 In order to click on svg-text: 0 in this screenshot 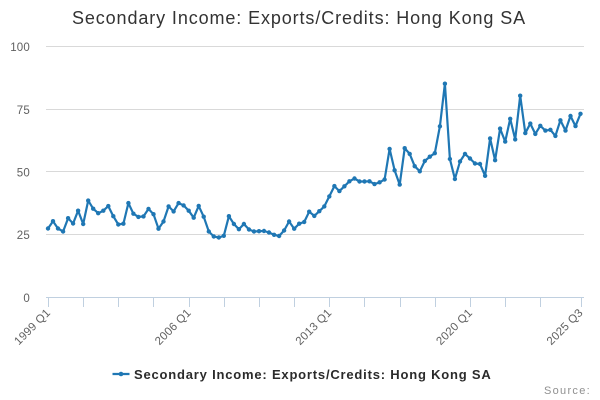, I will do `click(26, 299)`.